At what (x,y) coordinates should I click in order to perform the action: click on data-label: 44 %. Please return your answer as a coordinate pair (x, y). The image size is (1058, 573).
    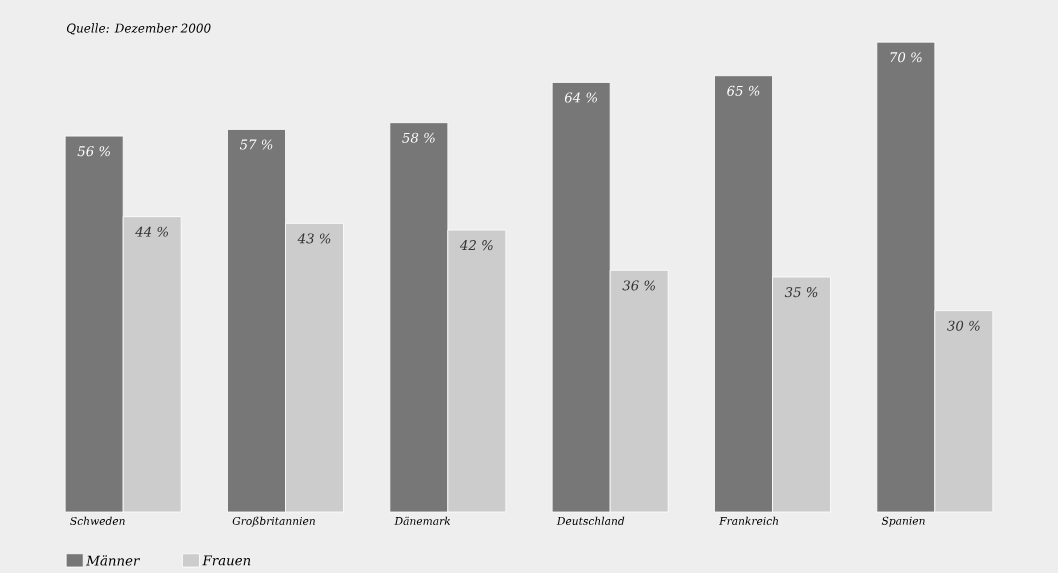
    Looking at the image, I should click on (151, 231).